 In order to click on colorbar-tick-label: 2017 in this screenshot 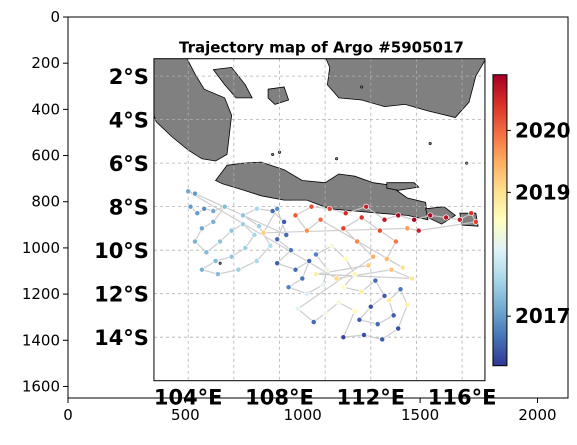, I will do `click(543, 316)`.